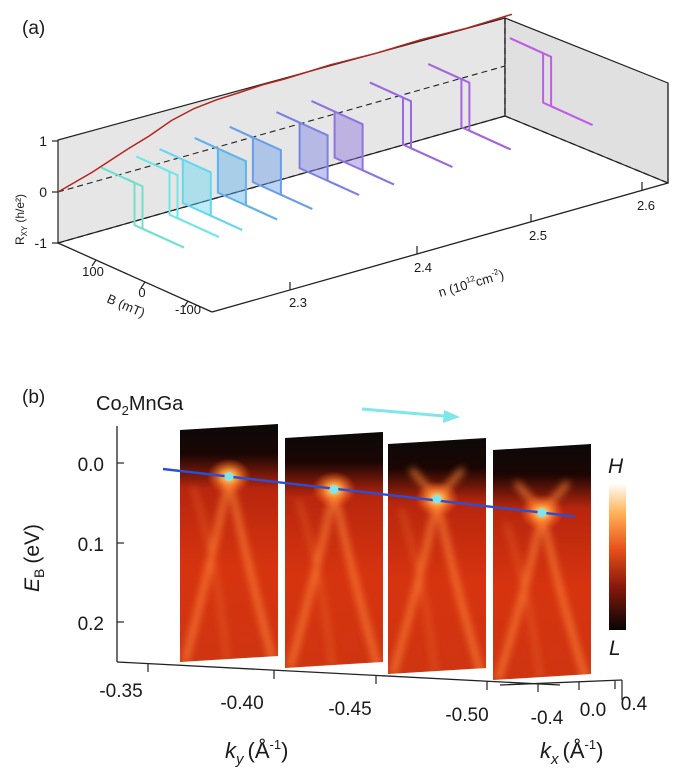 This screenshot has height=771, width=680. What do you see at coordinates (72, 545) in the screenshot?
I see `eb-axis: 0.0 0.1 0.2 EB(eV)` at bounding box center [72, 545].